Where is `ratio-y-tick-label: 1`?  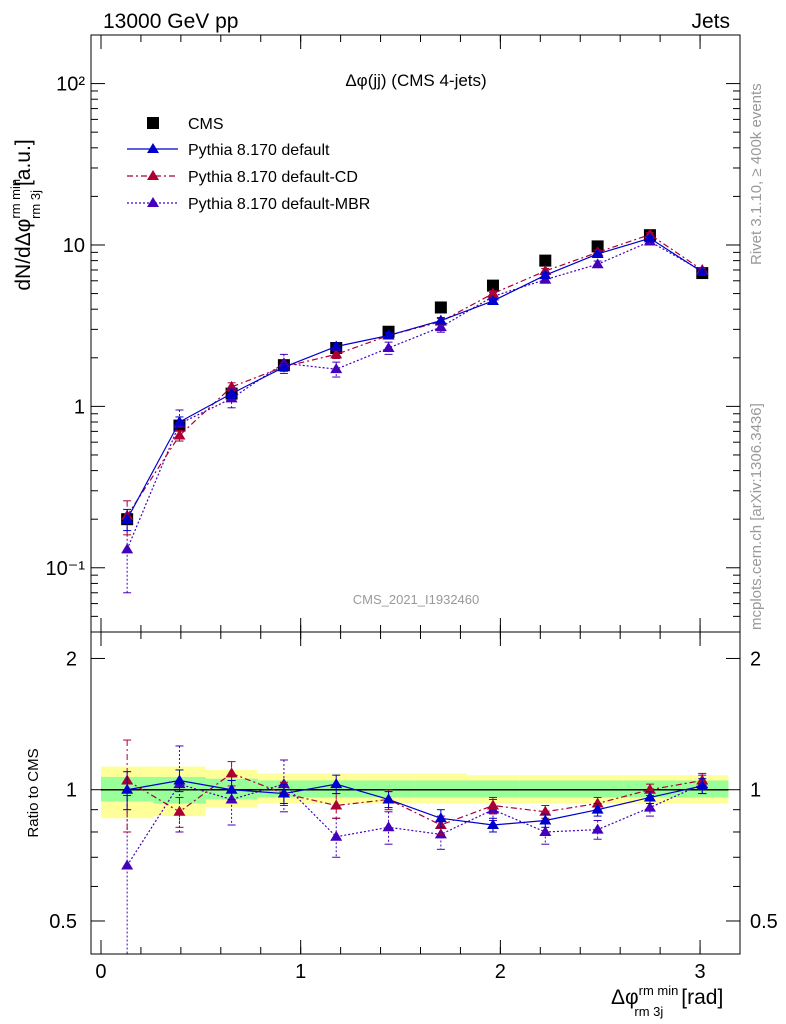 ratio-y-tick-label: 1 is located at coordinates (71, 791).